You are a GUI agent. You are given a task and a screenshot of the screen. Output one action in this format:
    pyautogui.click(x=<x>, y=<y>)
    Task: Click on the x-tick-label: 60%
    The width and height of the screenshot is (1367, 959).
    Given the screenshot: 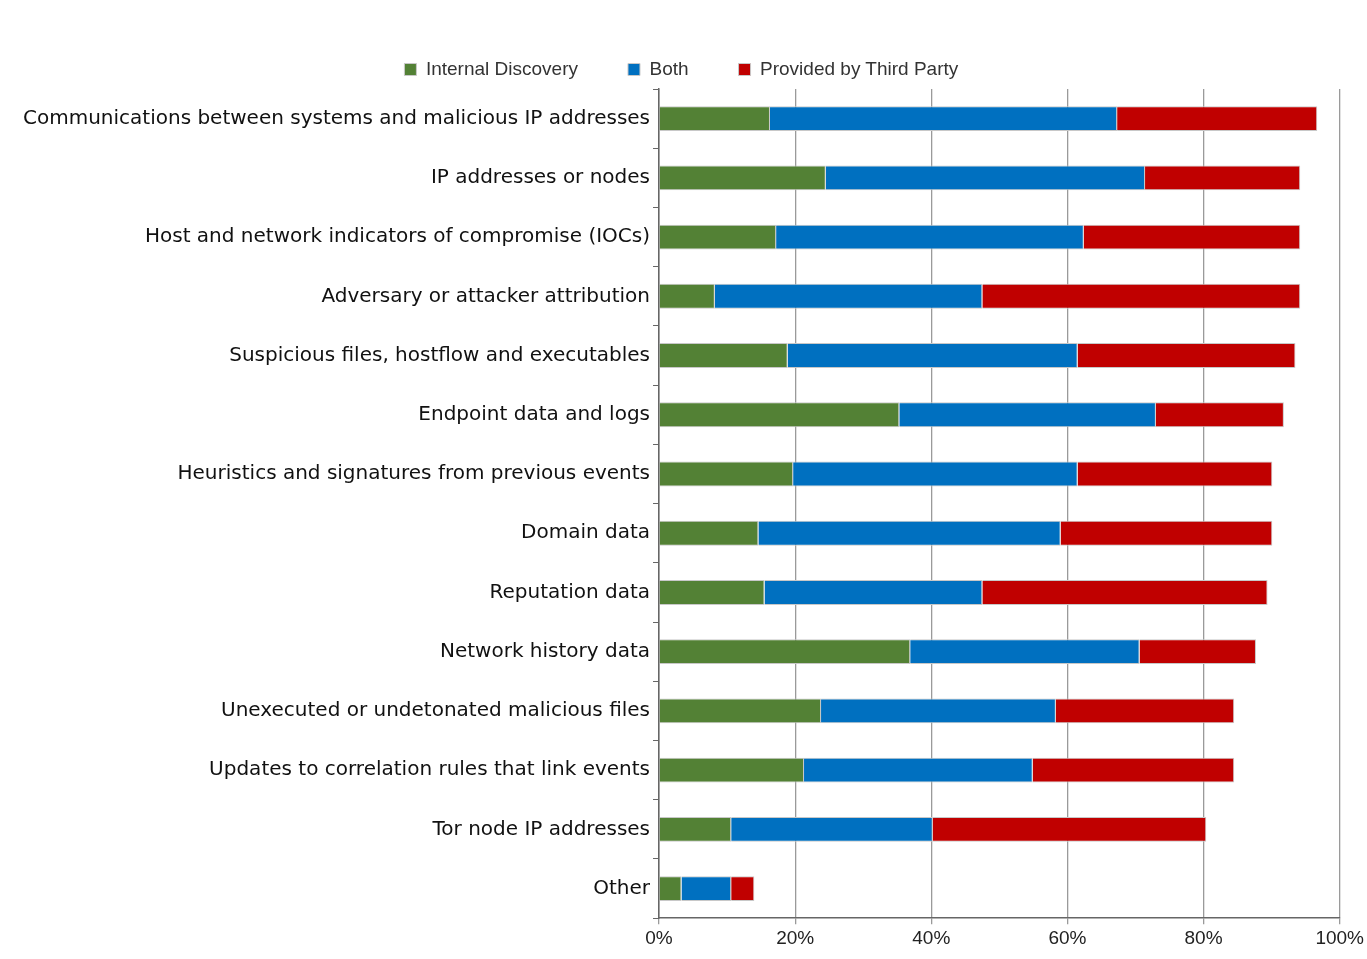 What is the action you would take?
    pyautogui.click(x=1067, y=937)
    